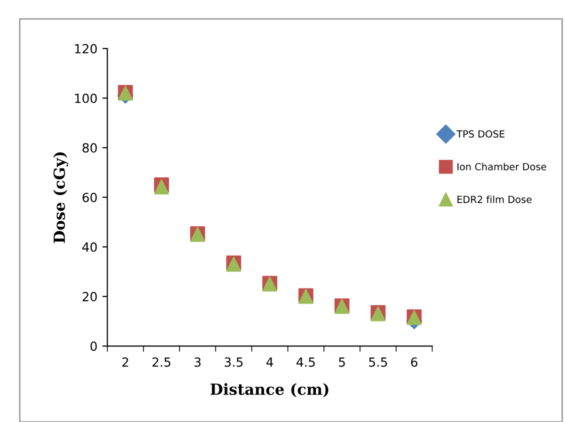 The image size is (565, 422). What do you see at coordinates (89, 297) in the screenshot?
I see `y-tick-label: 20` at bounding box center [89, 297].